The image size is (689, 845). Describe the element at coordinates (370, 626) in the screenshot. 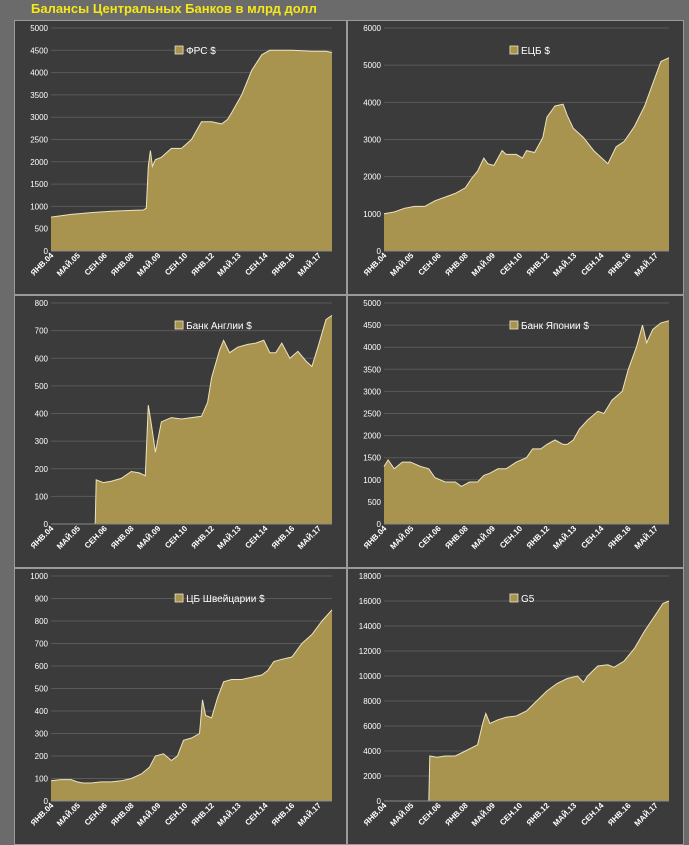

I see `y-tick-label: 14000` at that location.